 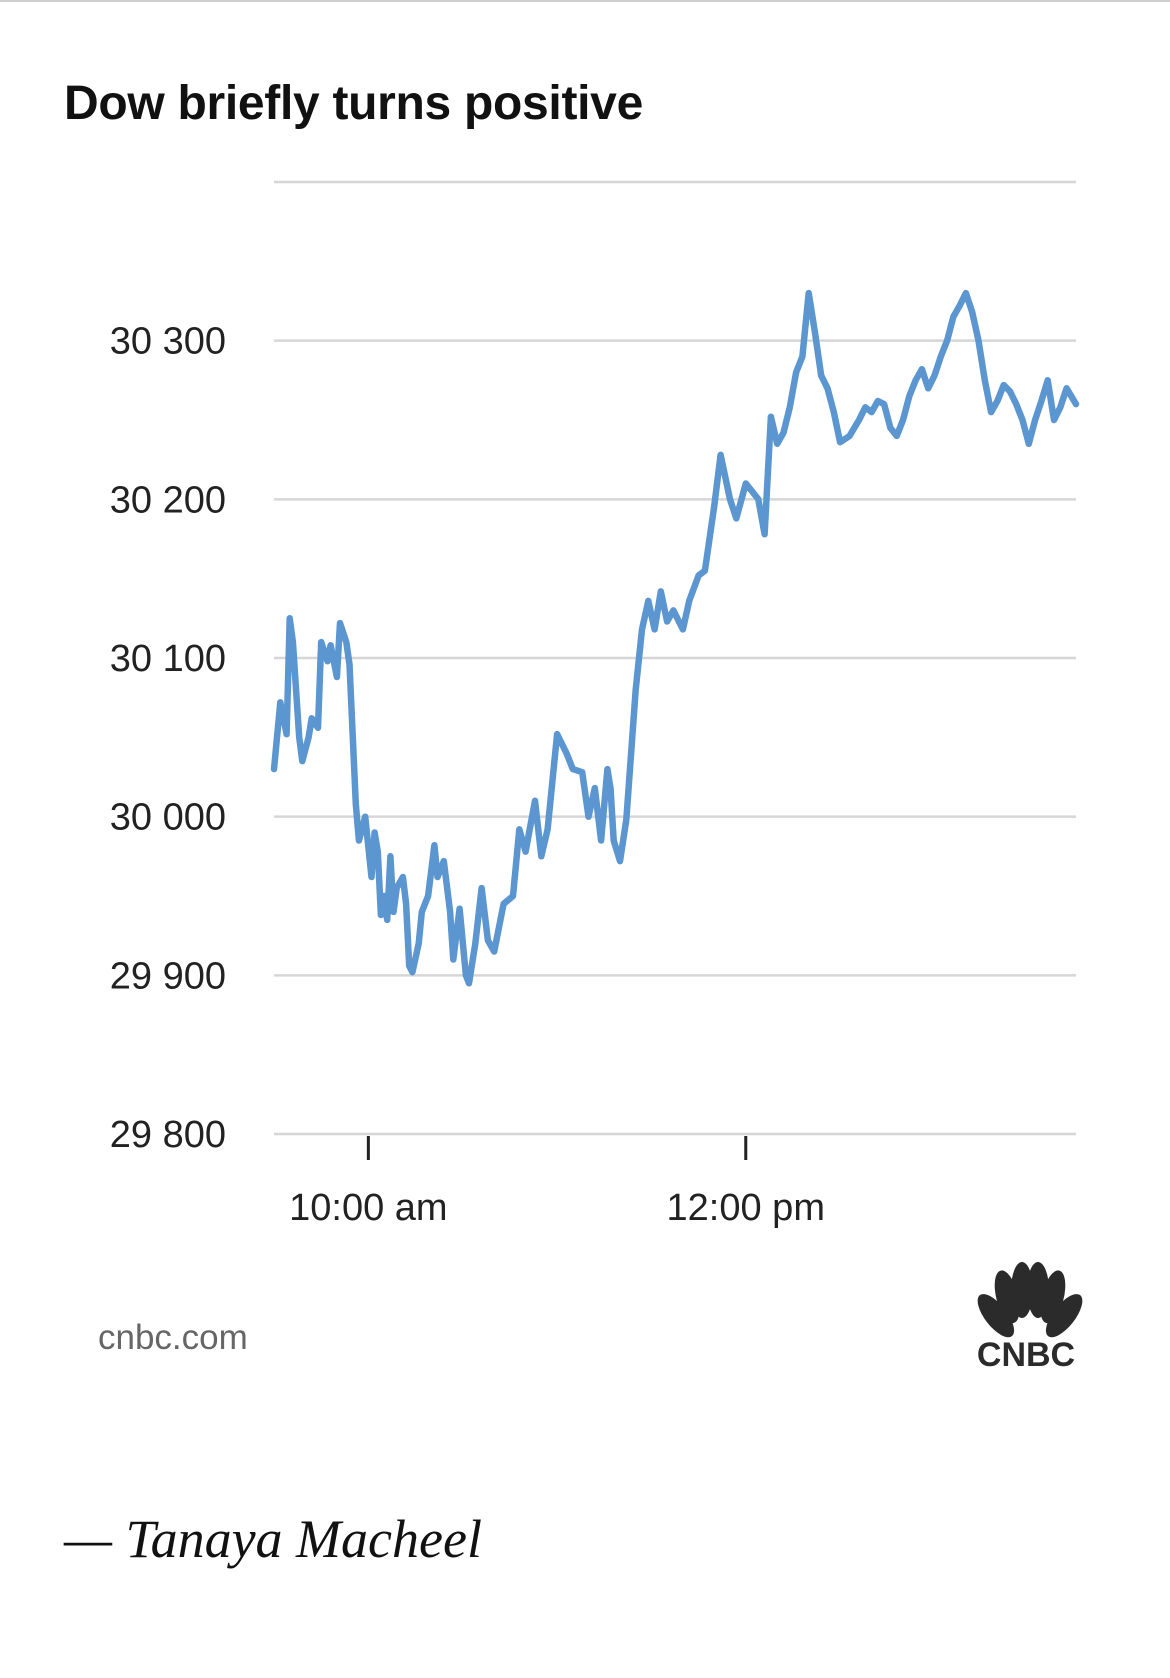 I want to click on top-rule, so click(x=585, y=1).